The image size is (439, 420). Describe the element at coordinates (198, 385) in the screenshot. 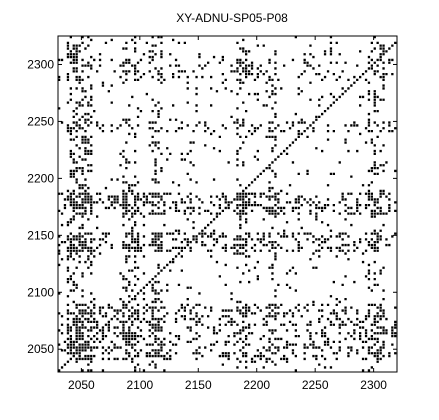

I see `x-tick-label: 2150` at that location.